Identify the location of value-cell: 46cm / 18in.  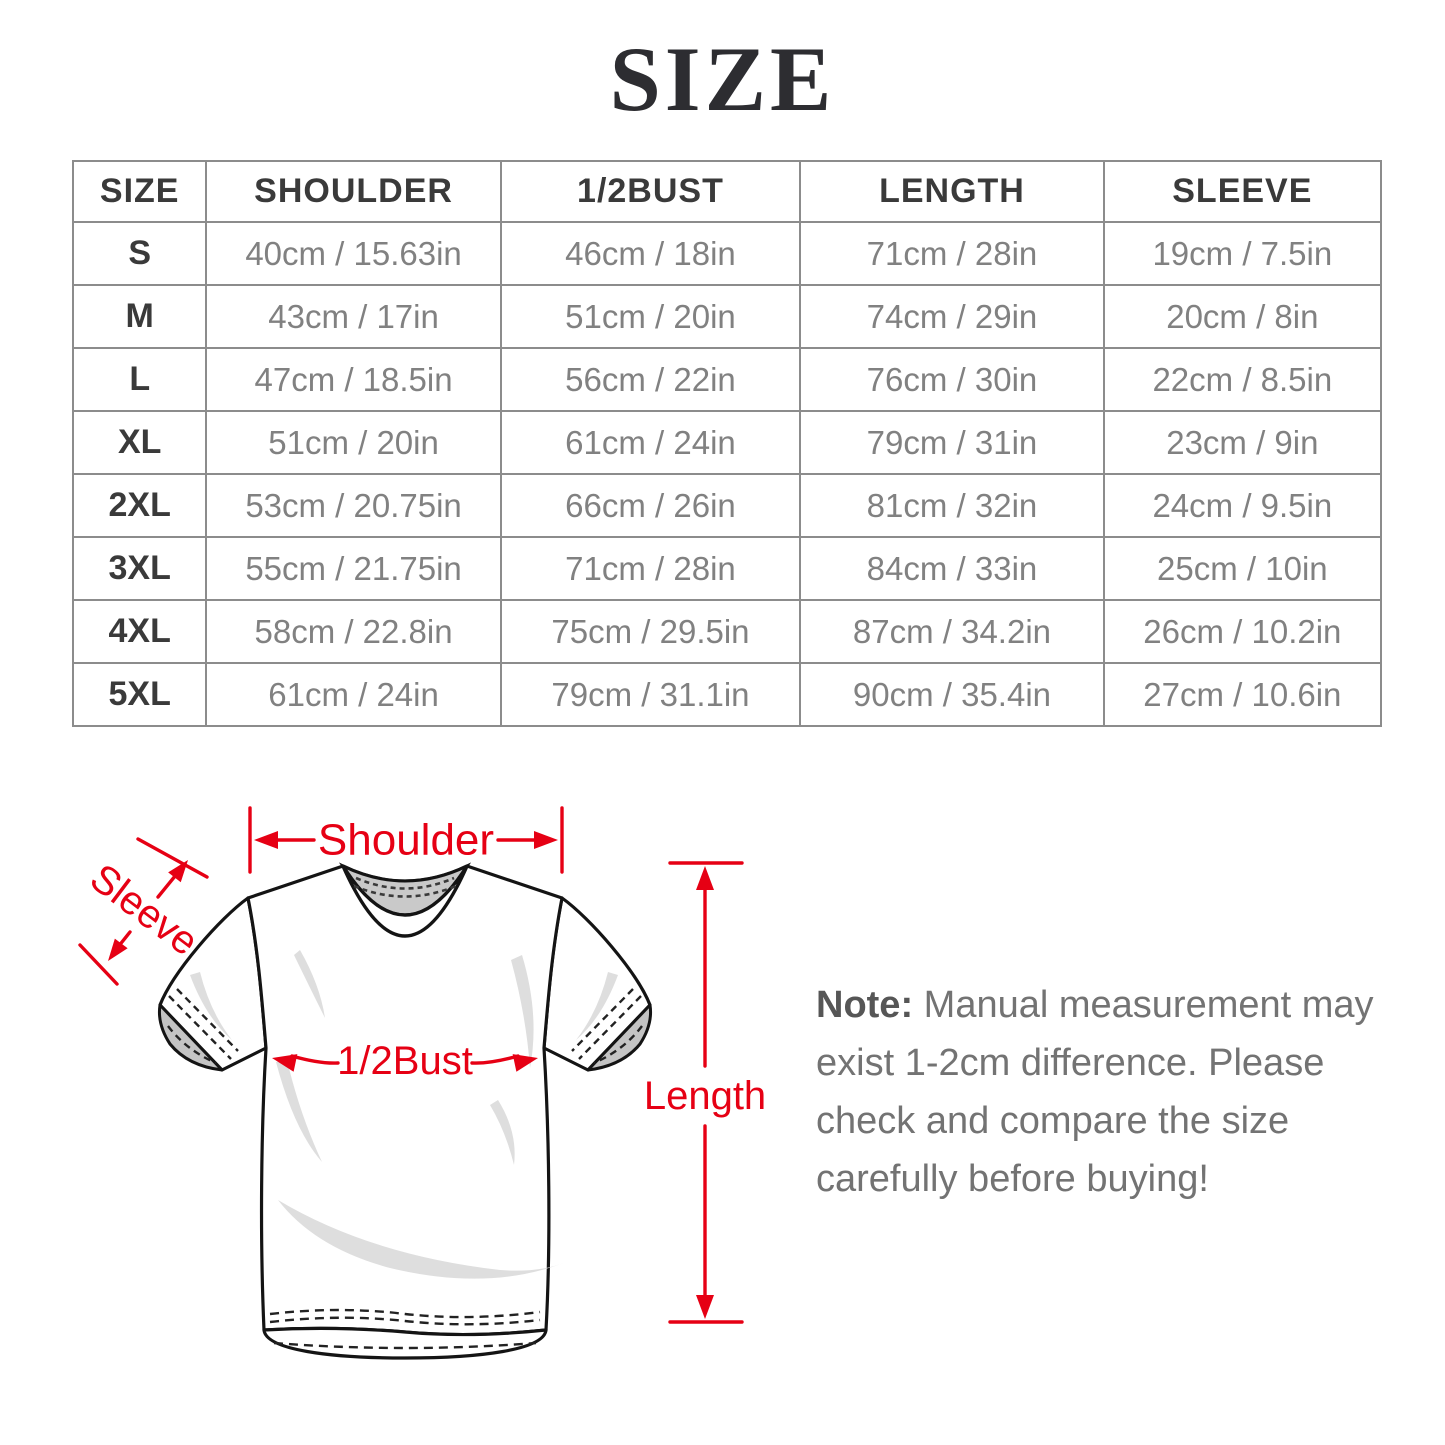
(650, 253).